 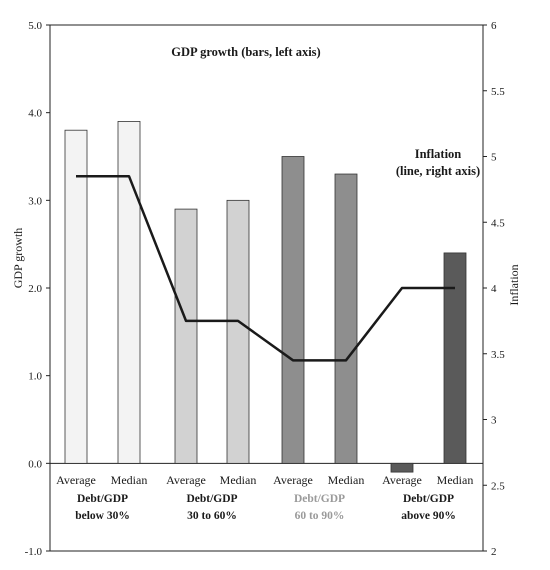 I want to click on right-tick-label: 5, so click(x=494, y=158).